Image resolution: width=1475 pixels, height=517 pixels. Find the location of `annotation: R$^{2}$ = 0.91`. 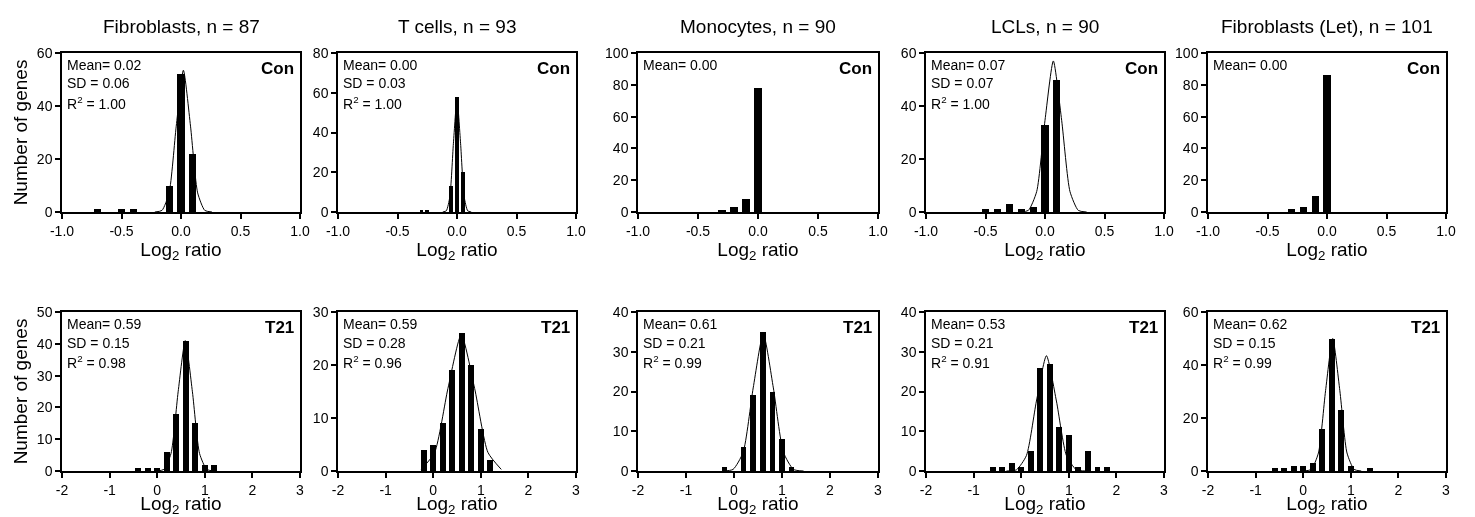

annotation: R$^{2}$ = 0.91 is located at coordinates (960, 362).